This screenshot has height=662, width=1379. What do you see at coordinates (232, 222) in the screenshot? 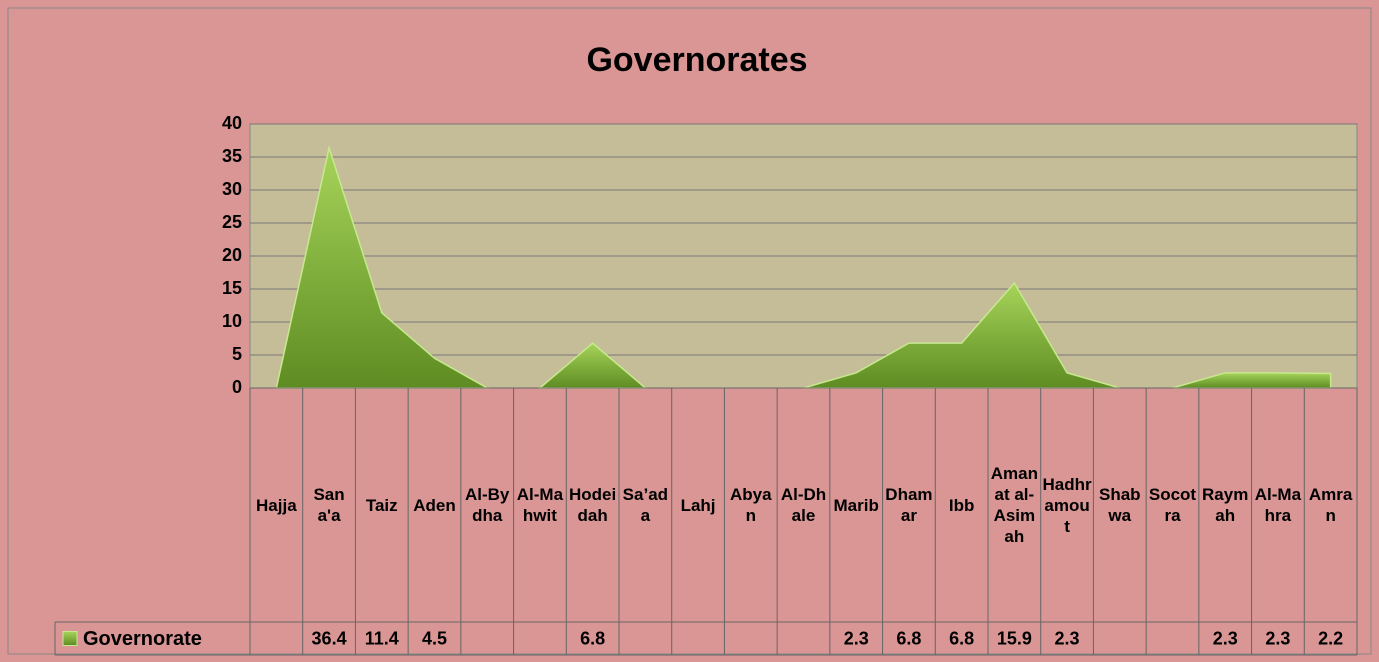
I see `y-tick-label: 25` at bounding box center [232, 222].